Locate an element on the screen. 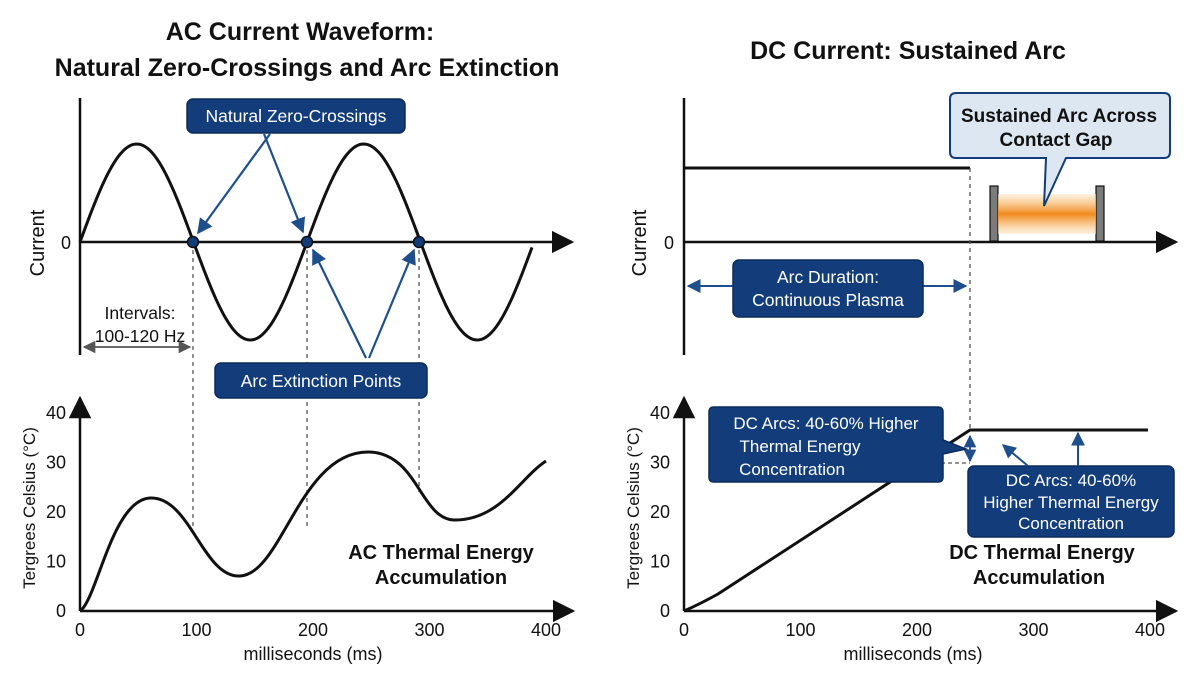 This screenshot has height=675, width=1200. left-x-tick-100: 100 is located at coordinates (196, 630).